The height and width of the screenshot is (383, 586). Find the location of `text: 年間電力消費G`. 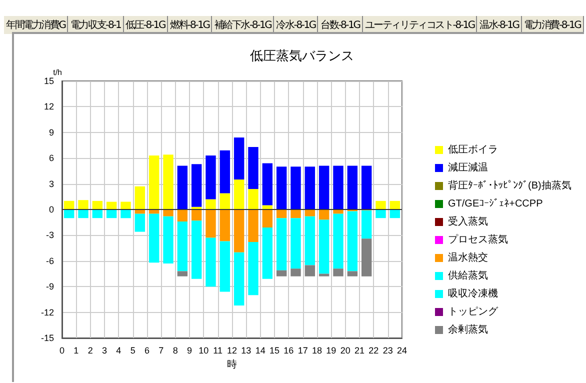

text: 年間電力消費G is located at coordinates (36, 25).